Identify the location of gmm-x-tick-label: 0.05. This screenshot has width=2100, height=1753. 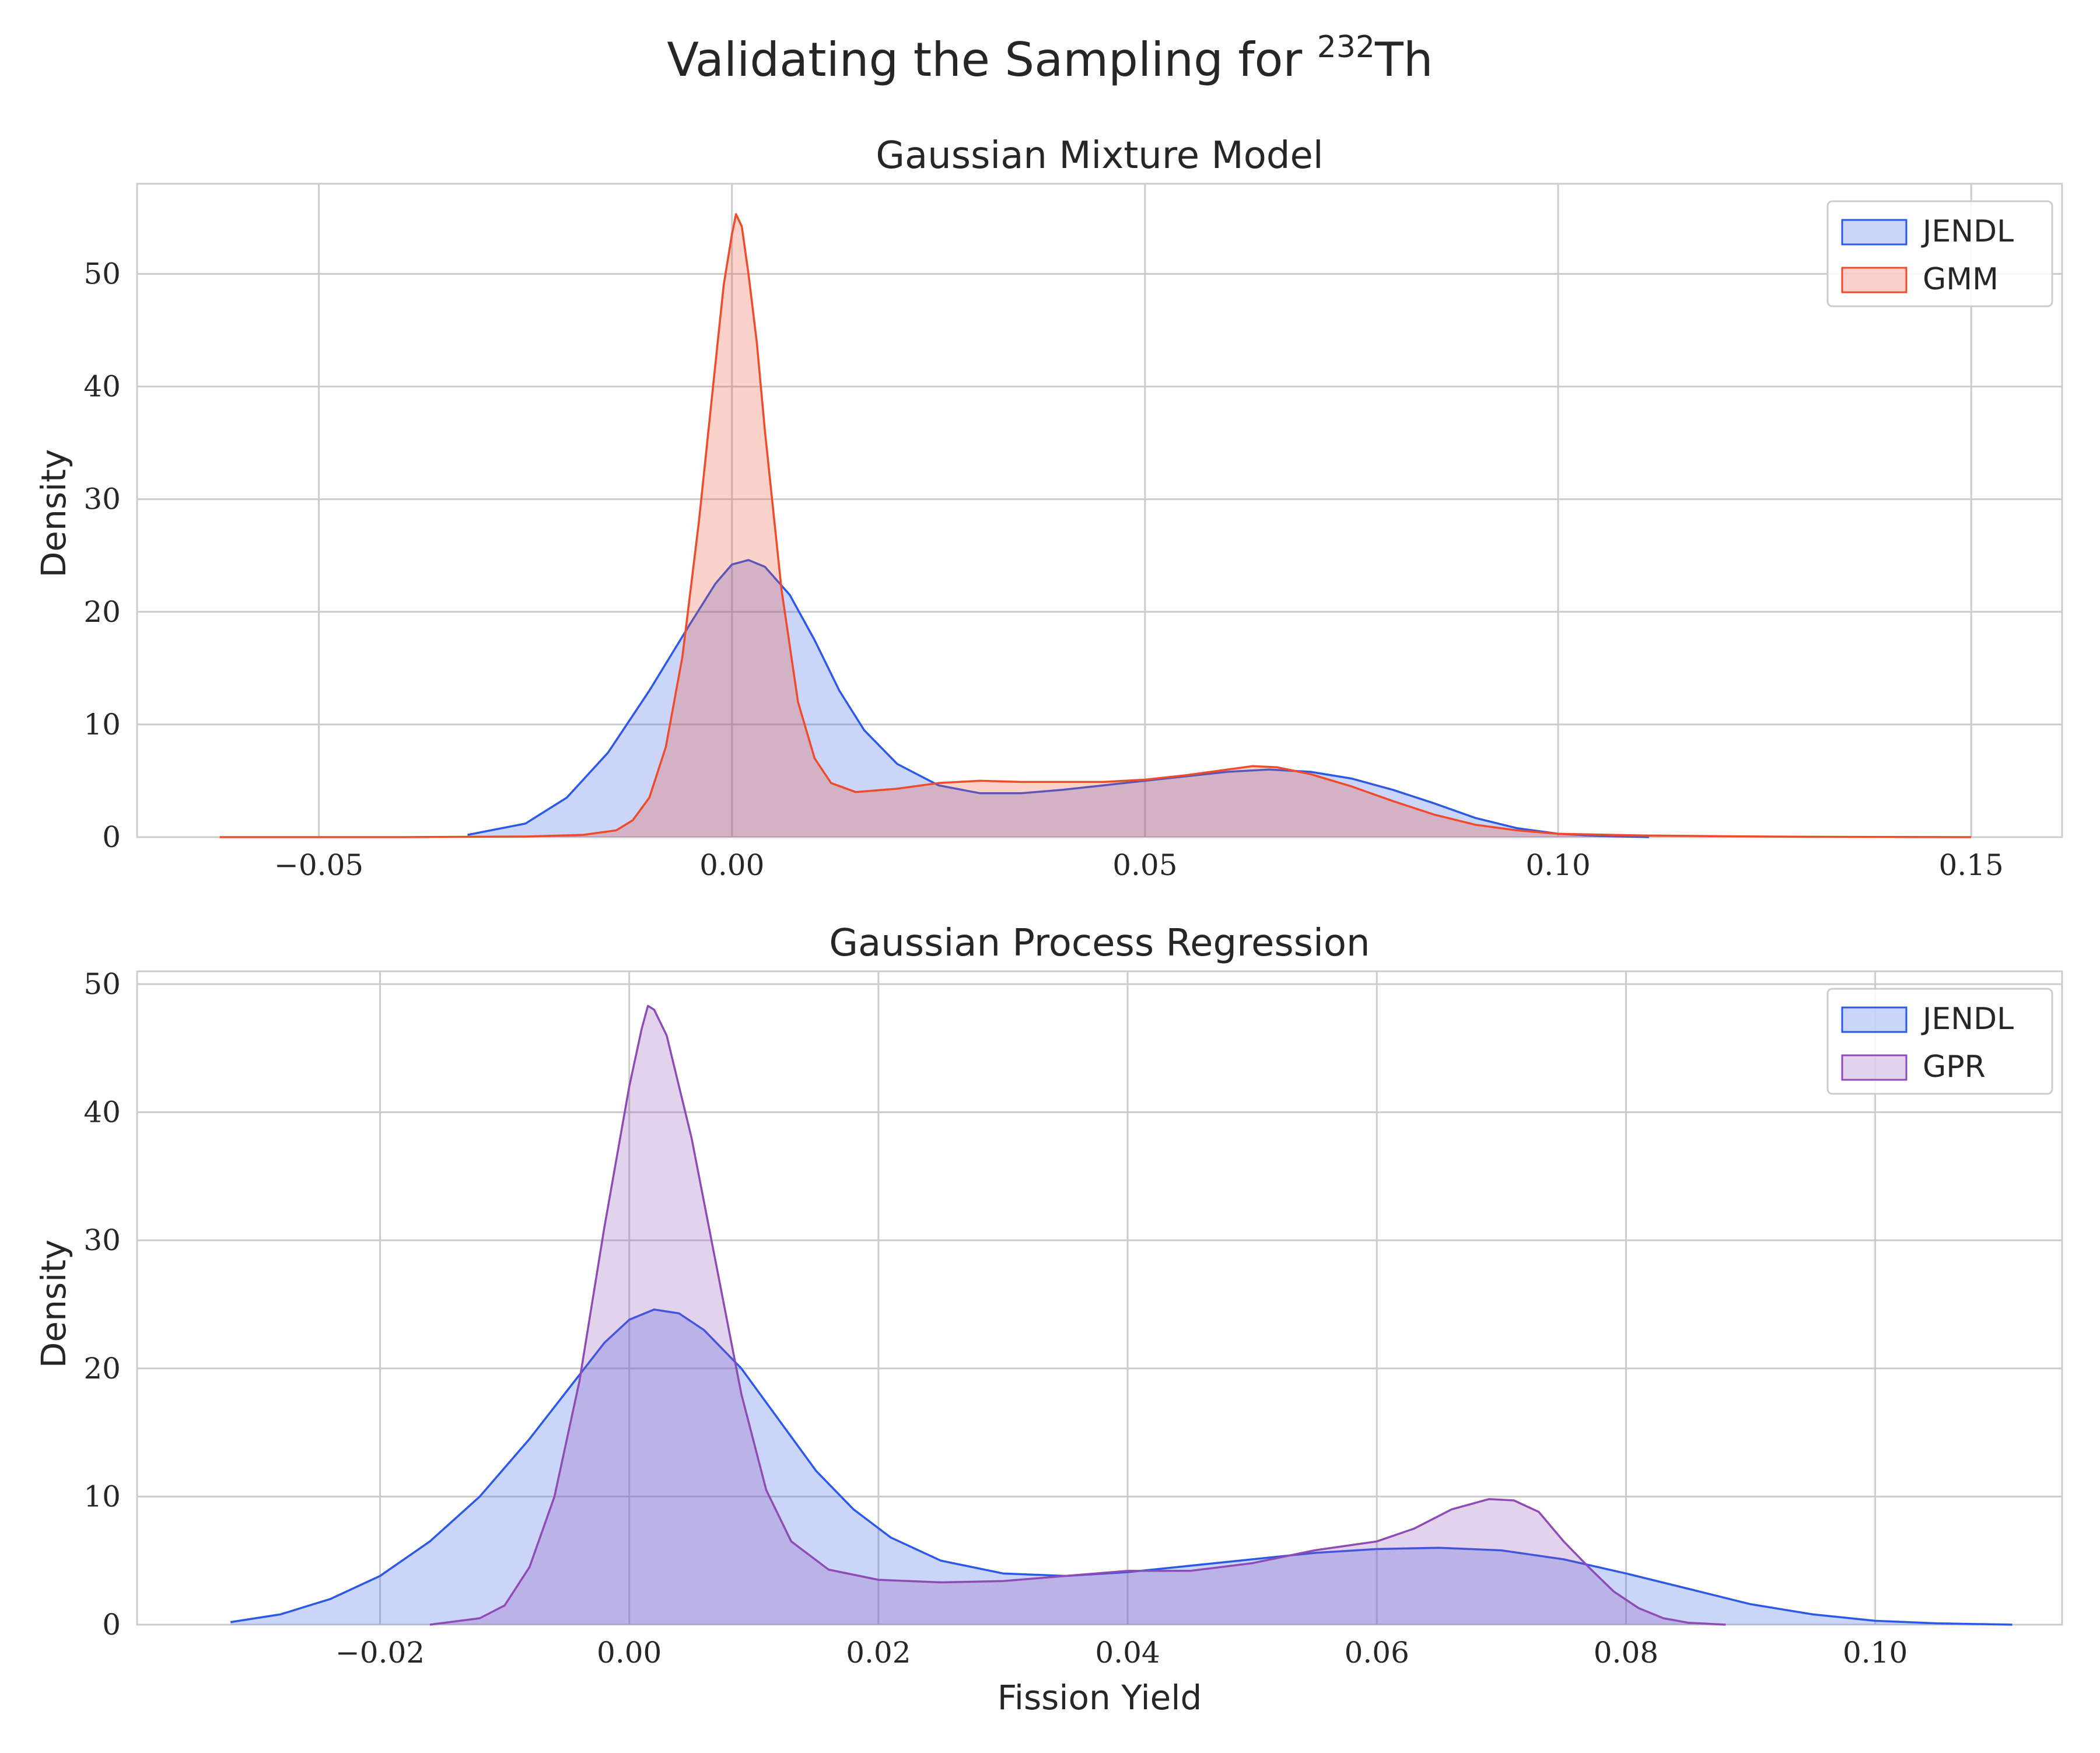
(1144, 865).